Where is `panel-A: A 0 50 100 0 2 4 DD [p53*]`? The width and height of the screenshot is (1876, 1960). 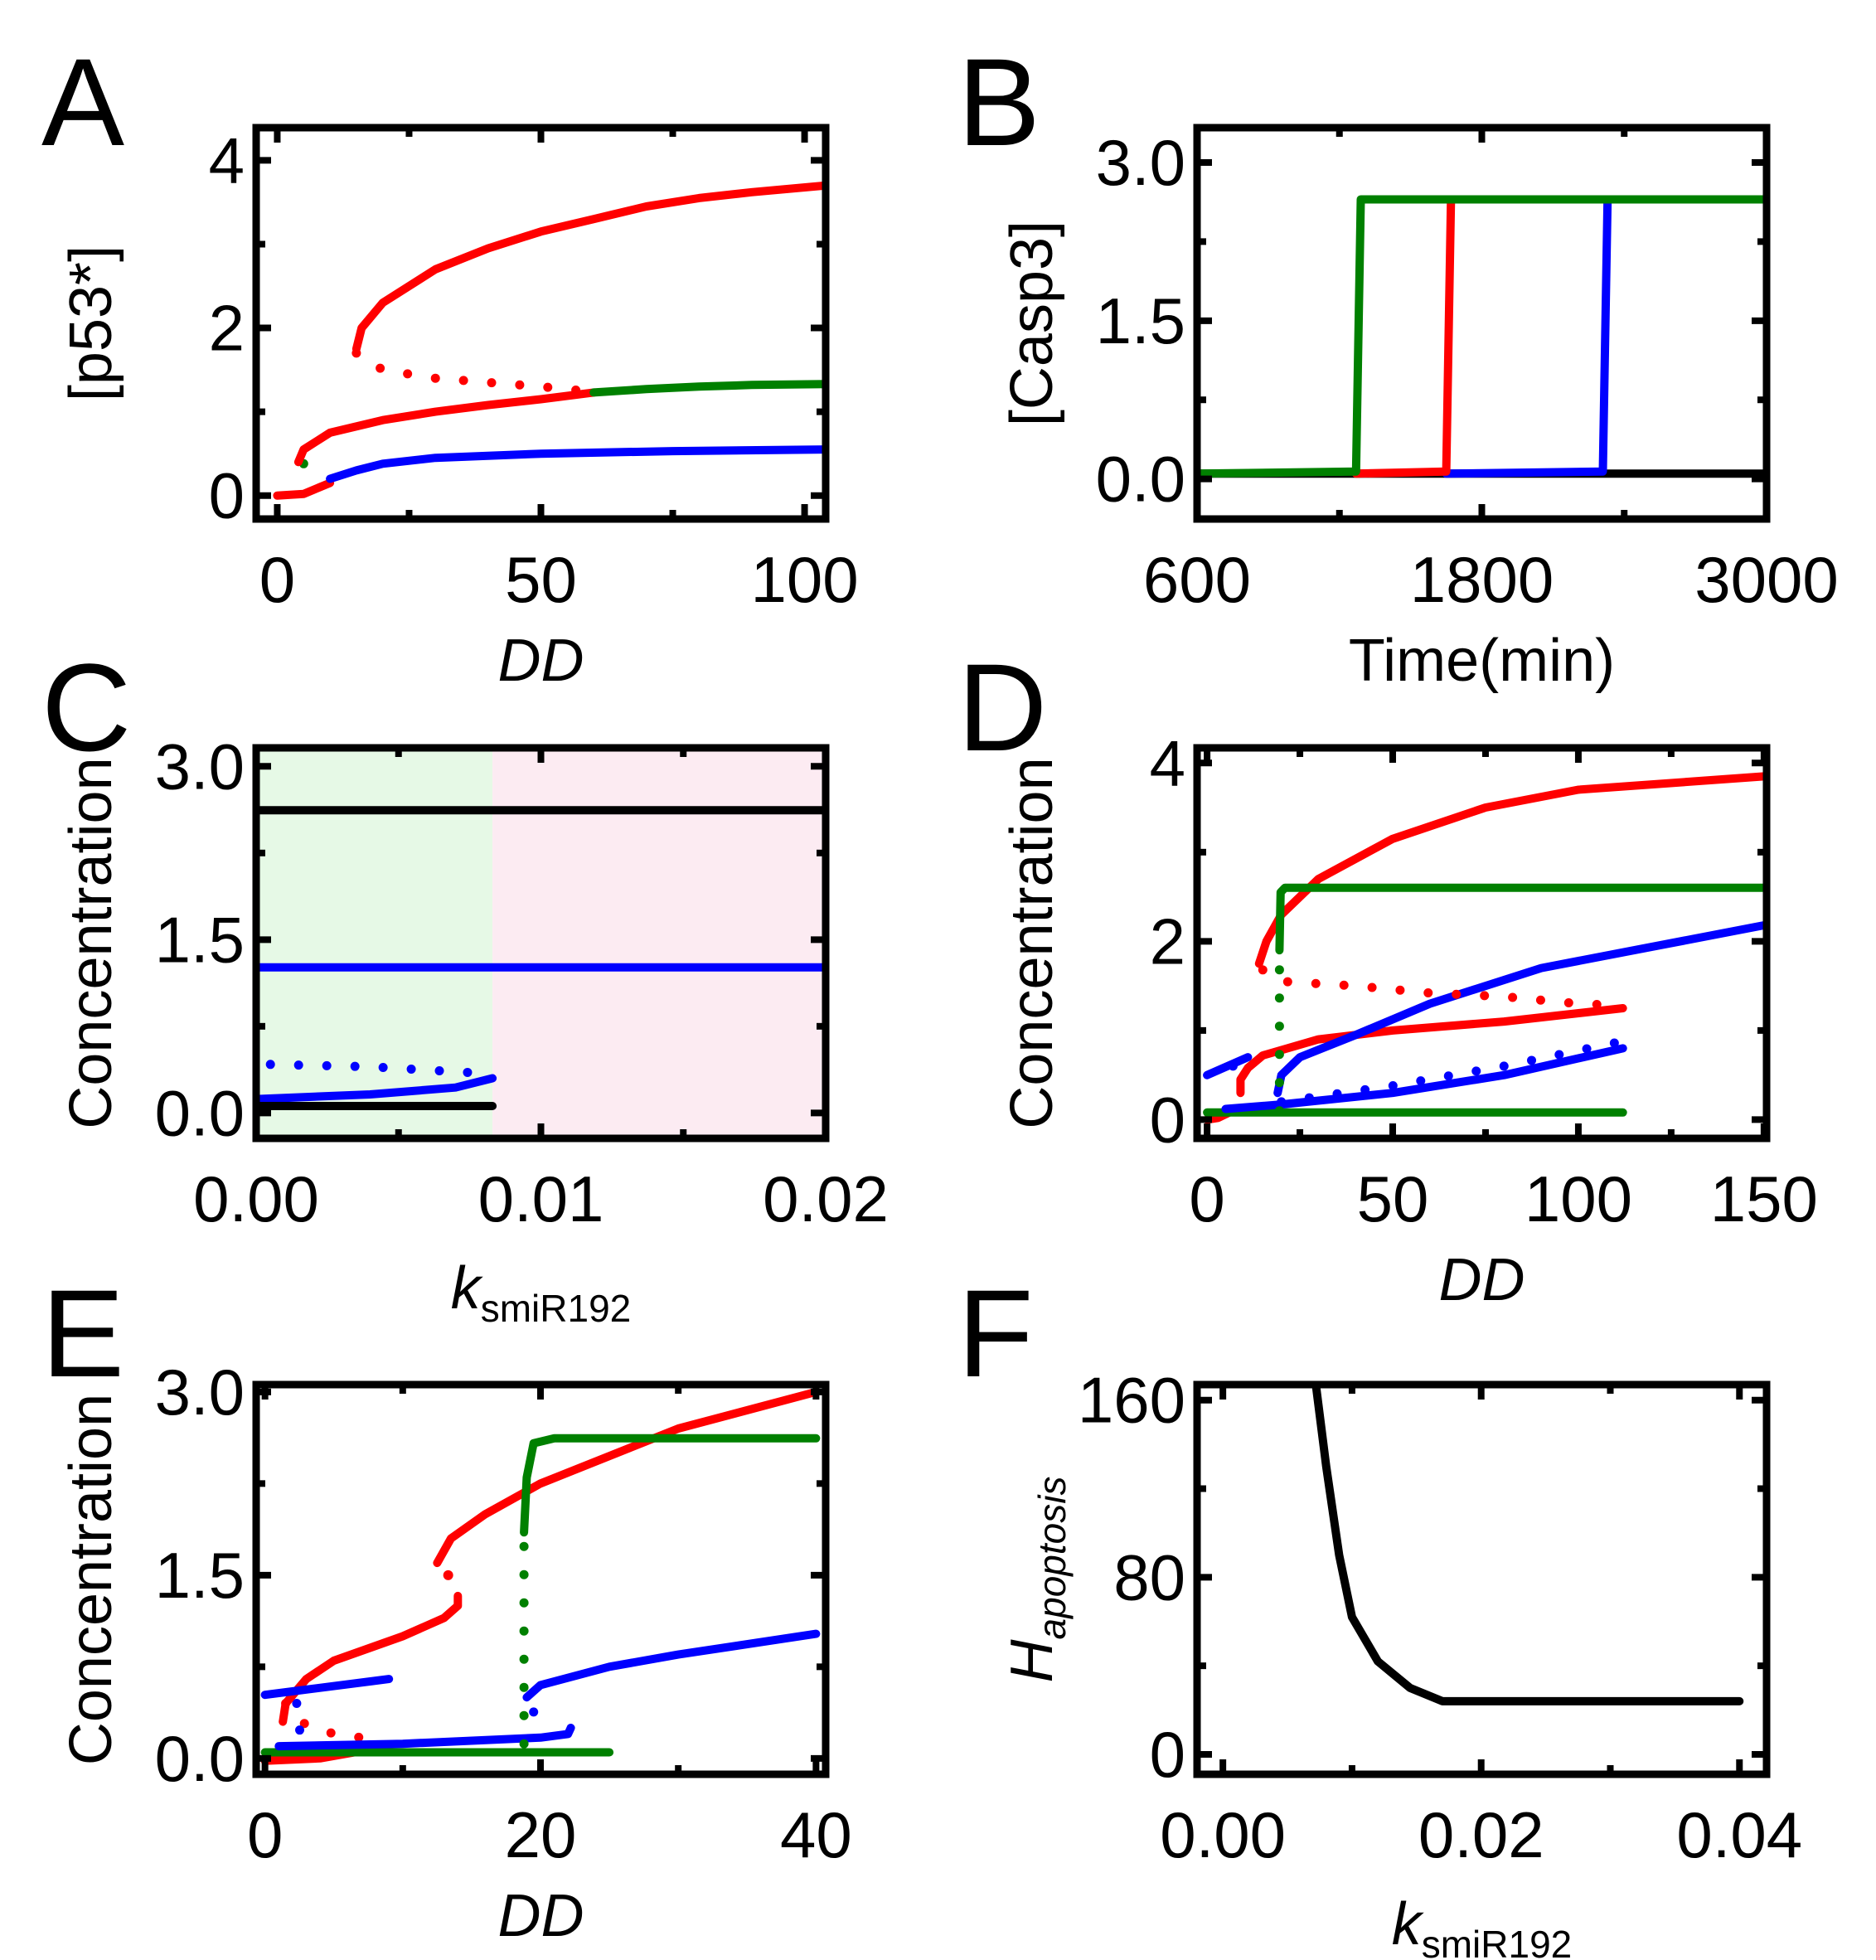 panel-A: A 0 50 100 0 2 4 DD [p53*] is located at coordinates (450, 363).